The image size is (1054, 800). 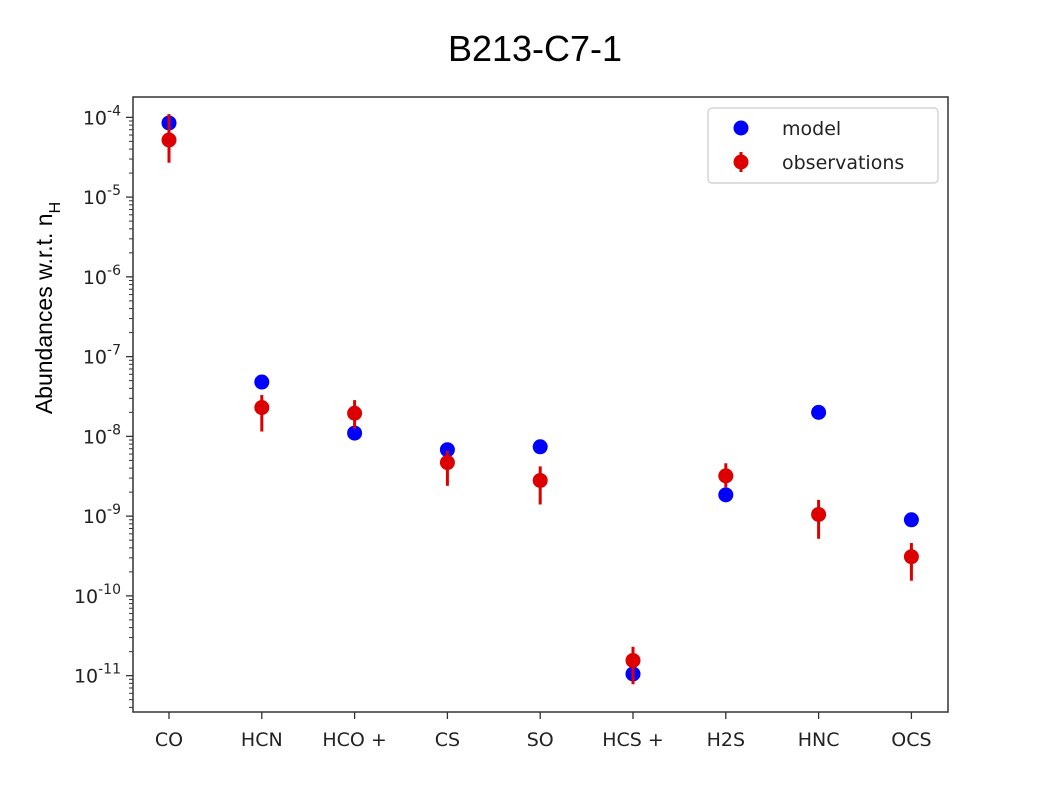 What do you see at coordinates (102, 196) in the screenshot?
I see `y-tick-label: 10⁻⁵` at bounding box center [102, 196].